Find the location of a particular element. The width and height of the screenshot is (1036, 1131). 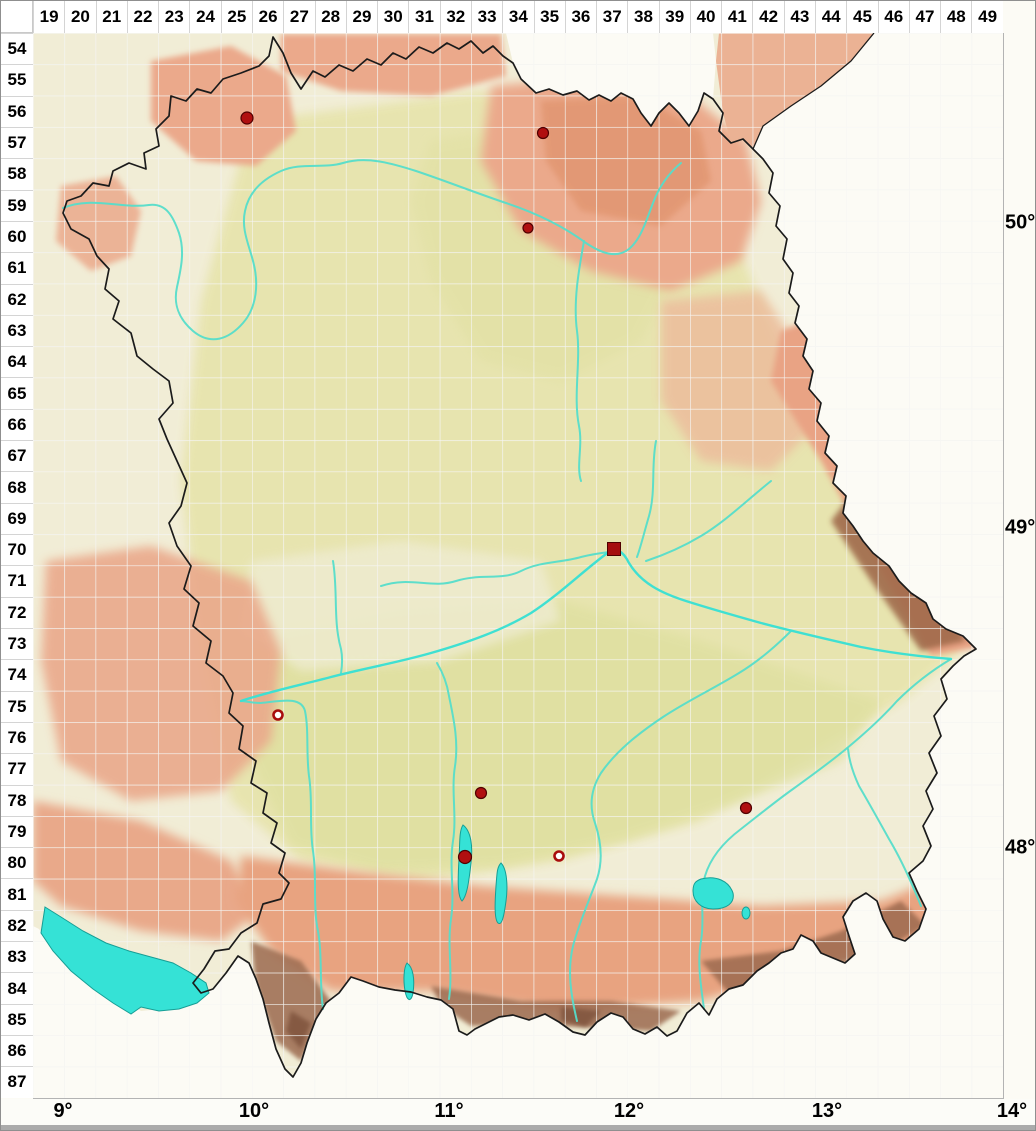

column-header-cell: 46 is located at coordinates (893, 17).